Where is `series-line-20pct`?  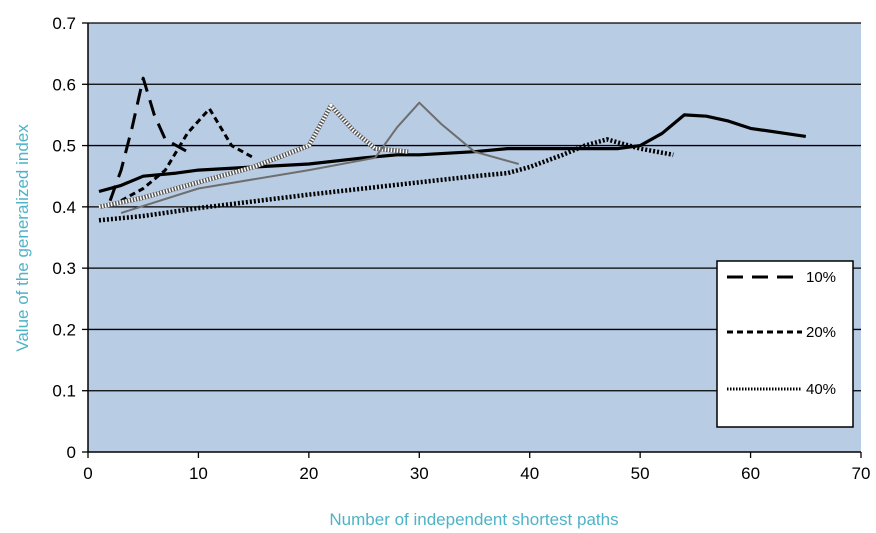
series-line-20pct is located at coordinates (187, 155).